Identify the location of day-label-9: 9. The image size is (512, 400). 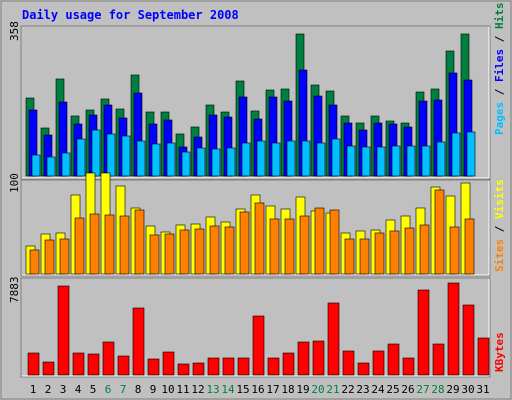
(153, 389).